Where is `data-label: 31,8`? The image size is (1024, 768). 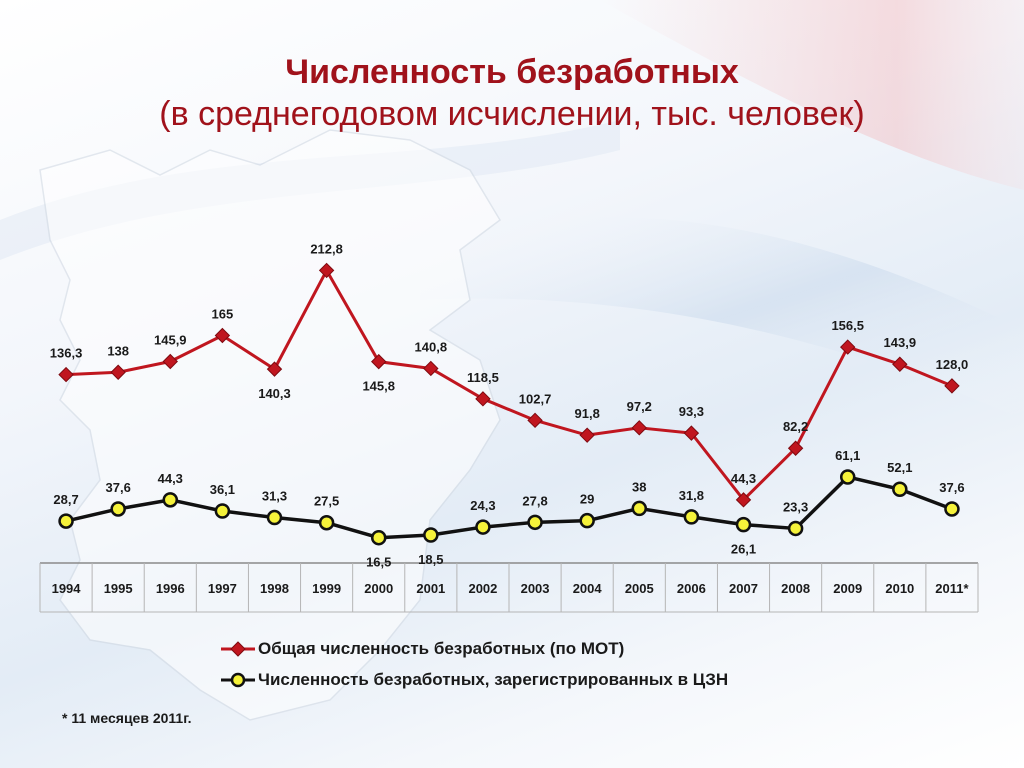 data-label: 31,8 is located at coordinates (691, 495).